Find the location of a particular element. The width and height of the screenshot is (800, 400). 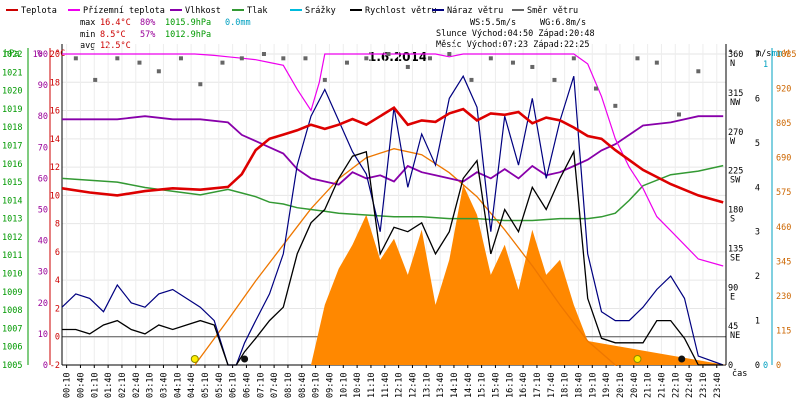

x-tick-label: 19:10 is located at coordinates (593, 385).